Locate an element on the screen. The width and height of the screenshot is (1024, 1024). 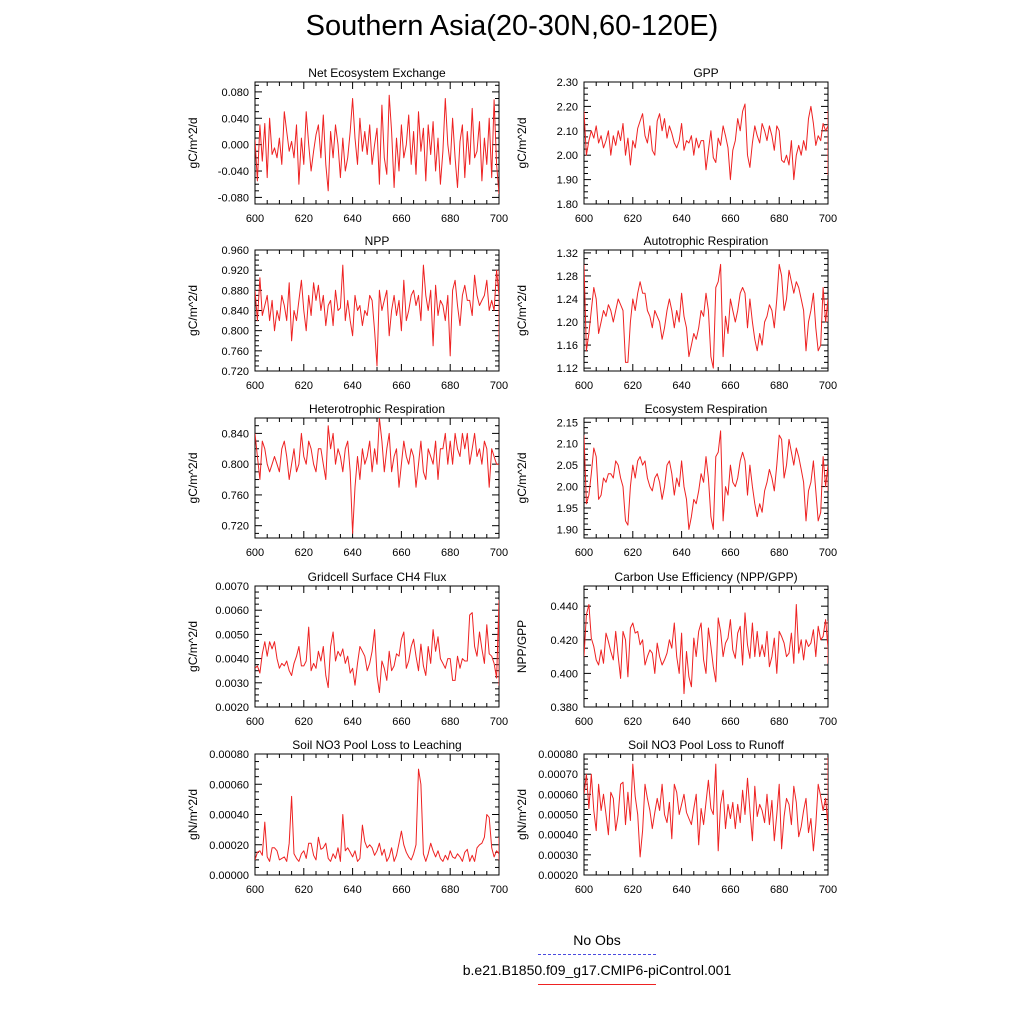
y-tick-label: 0.00040 is located at coordinates (558, 836).